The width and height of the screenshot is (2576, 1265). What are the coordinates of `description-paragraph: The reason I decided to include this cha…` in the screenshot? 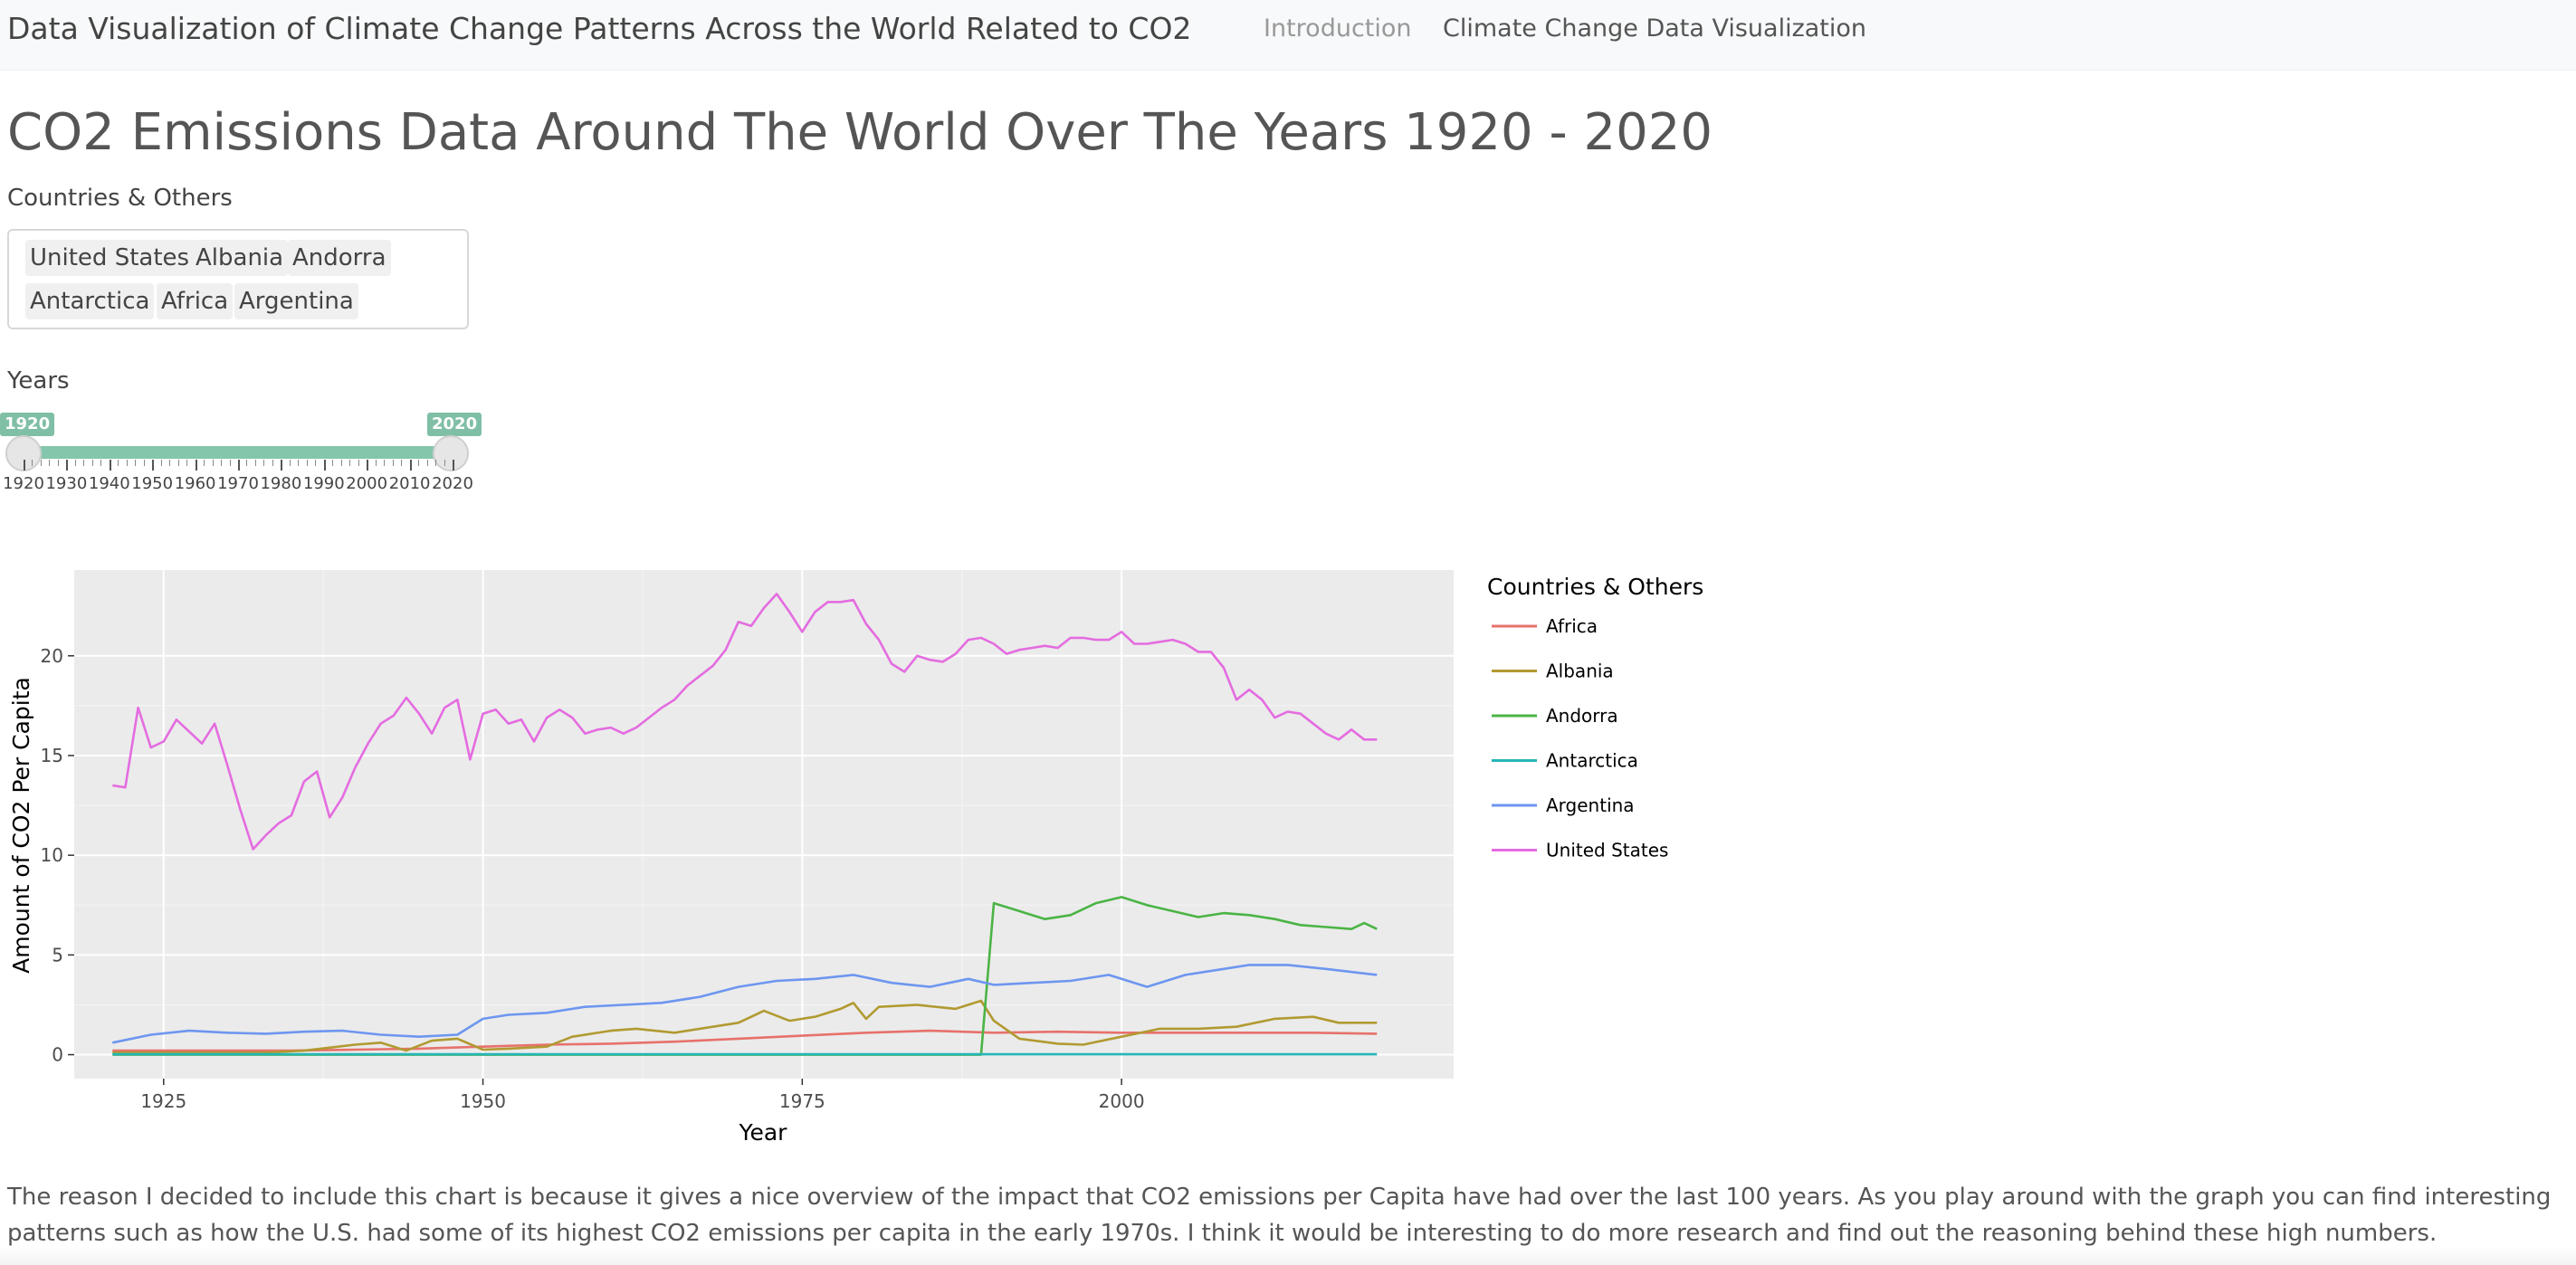 It's located at (1279, 1215).